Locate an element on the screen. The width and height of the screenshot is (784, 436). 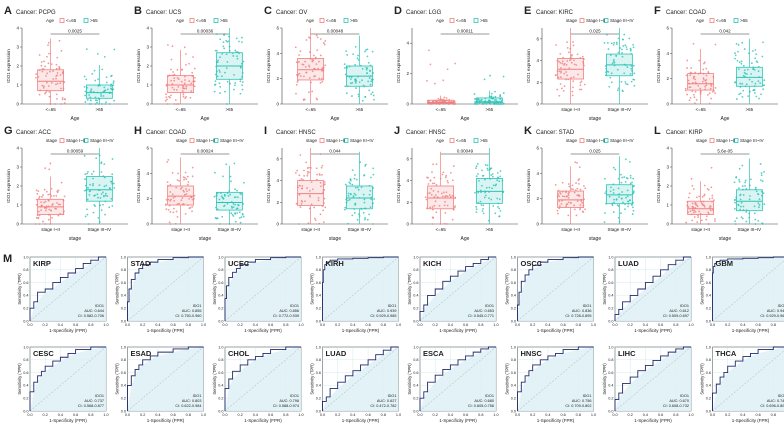
y-tick-label: 0.6 is located at coordinates (25, 283).